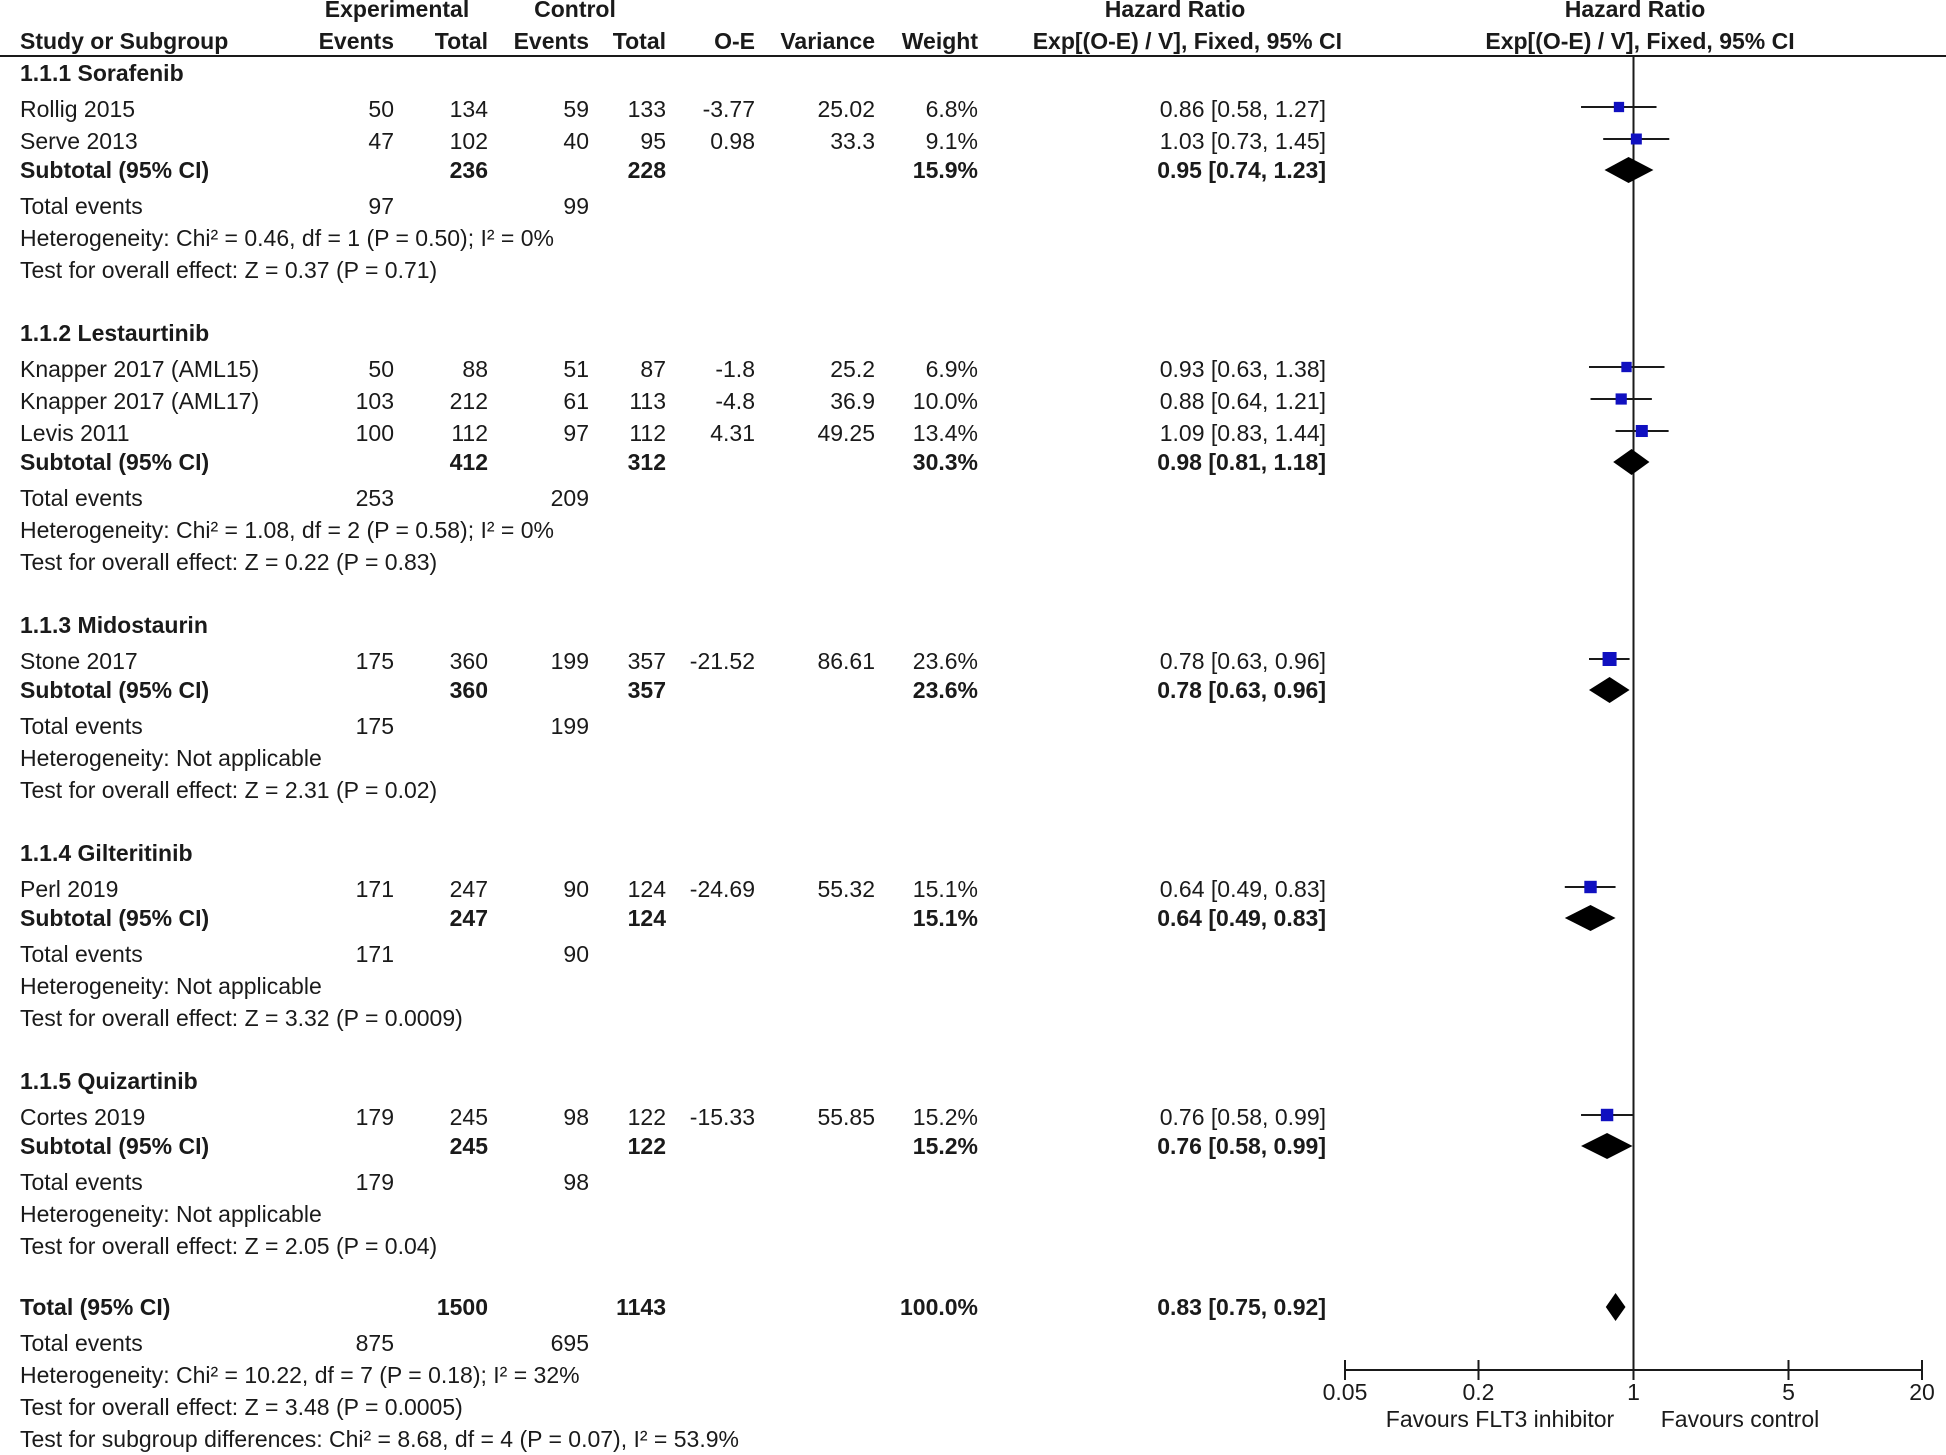  What do you see at coordinates (722, 1117) in the screenshot?
I see `cell-oe: -15.33` at bounding box center [722, 1117].